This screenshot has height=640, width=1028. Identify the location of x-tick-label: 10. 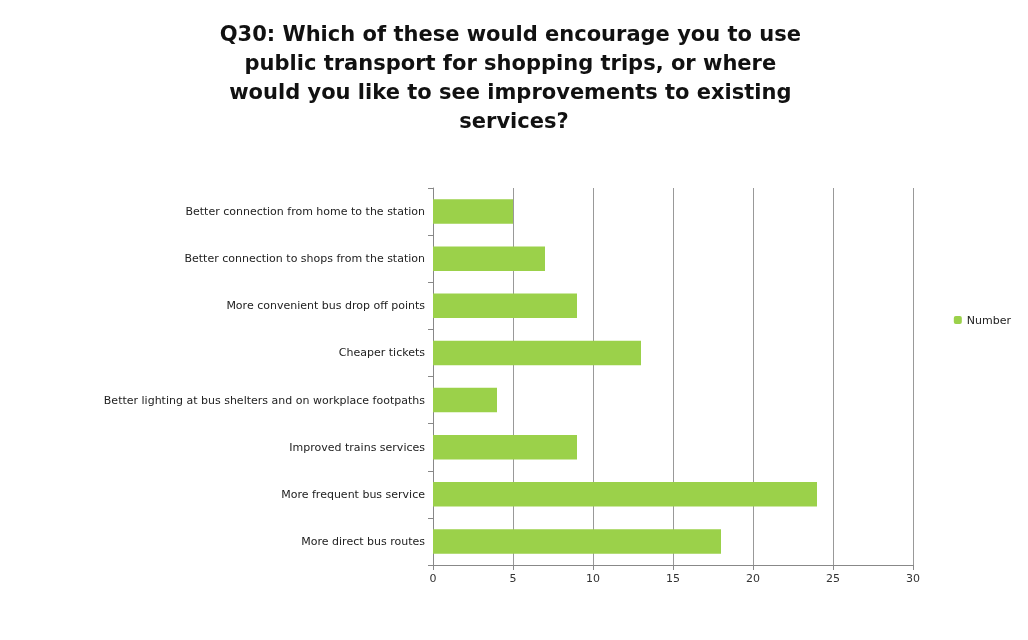
(593, 578).